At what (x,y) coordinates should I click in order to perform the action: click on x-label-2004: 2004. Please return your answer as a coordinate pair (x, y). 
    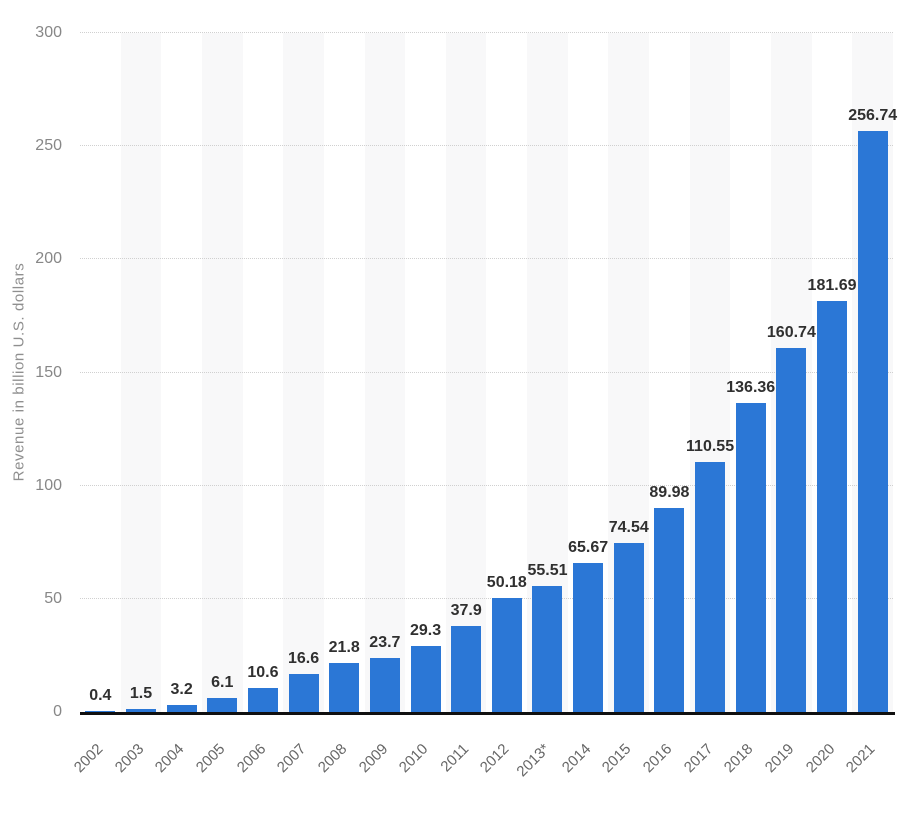
    Looking at the image, I should click on (170, 758).